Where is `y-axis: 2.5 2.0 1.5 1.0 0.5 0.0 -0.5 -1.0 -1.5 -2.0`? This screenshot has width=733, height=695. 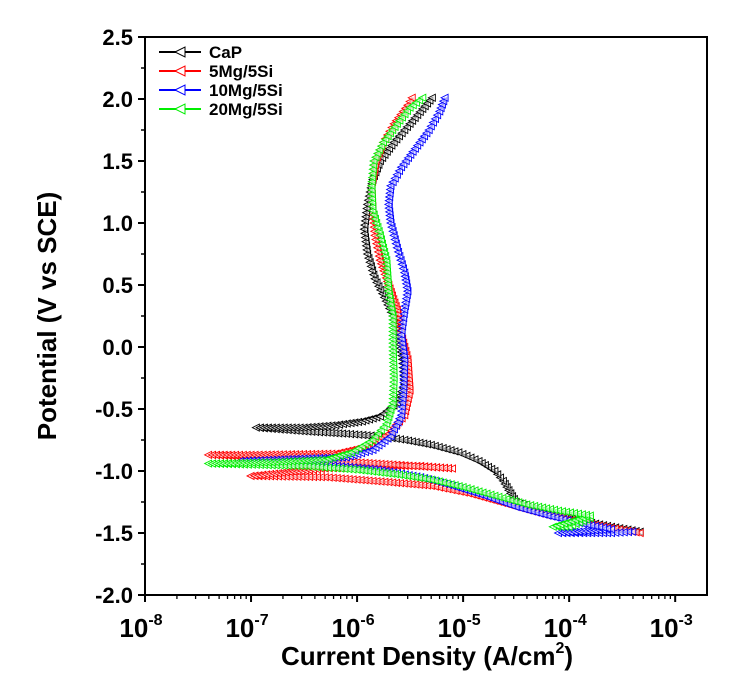
y-axis: 2.5 2.0 1.5 1.0 0.5 0.0 -0.5 -1.0 -1.5 -2.0 is located at coordinates (120, 316).